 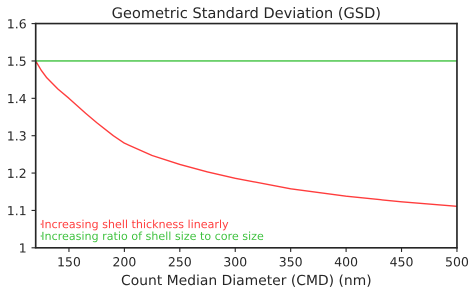 What do you see at coordinates (17, 211) in the screenshot?
I see `y-tick-label: 1.1` at bounding box center [17, 211].